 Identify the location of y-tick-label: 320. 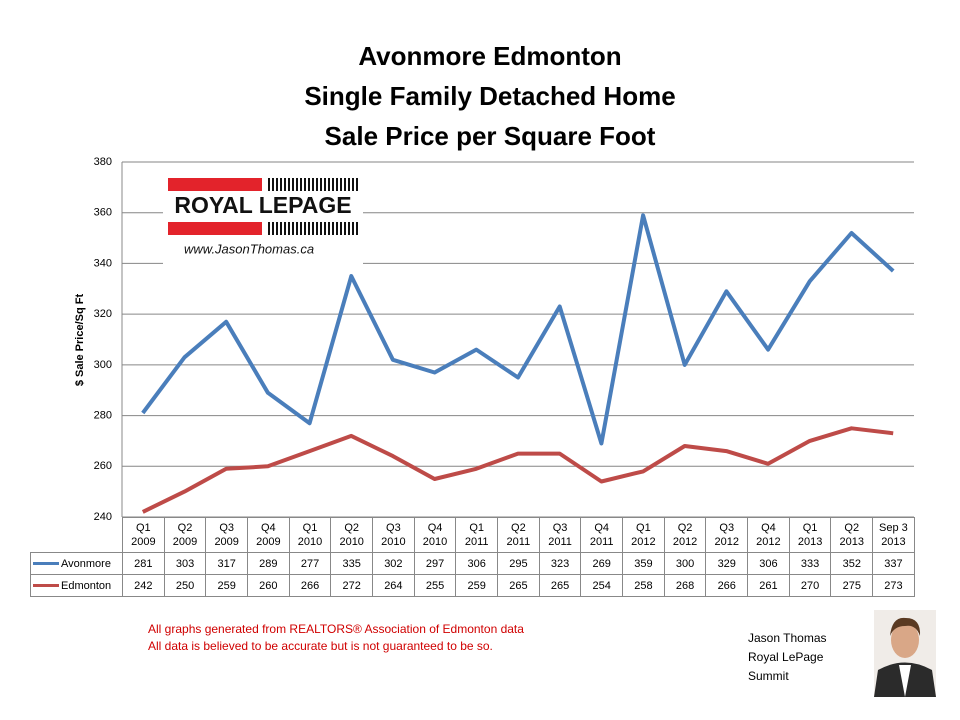
(103, 314).